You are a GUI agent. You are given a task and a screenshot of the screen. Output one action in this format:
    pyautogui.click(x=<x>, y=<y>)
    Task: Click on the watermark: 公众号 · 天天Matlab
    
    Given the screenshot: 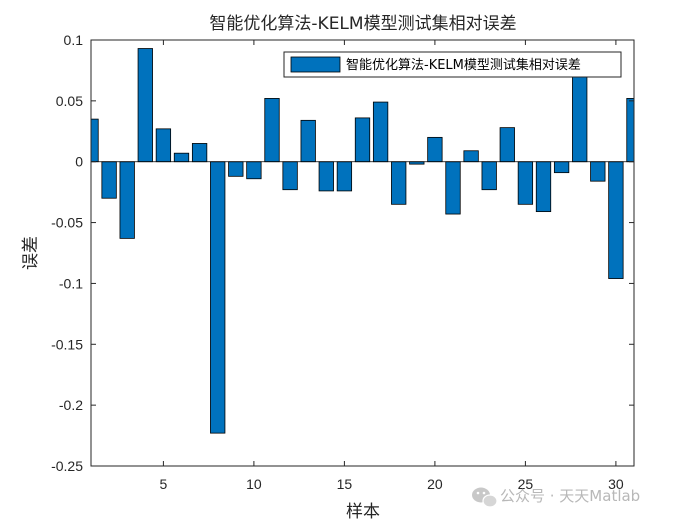 What is the action you would take?
    pyautogui.click(x=556, y=497)
    